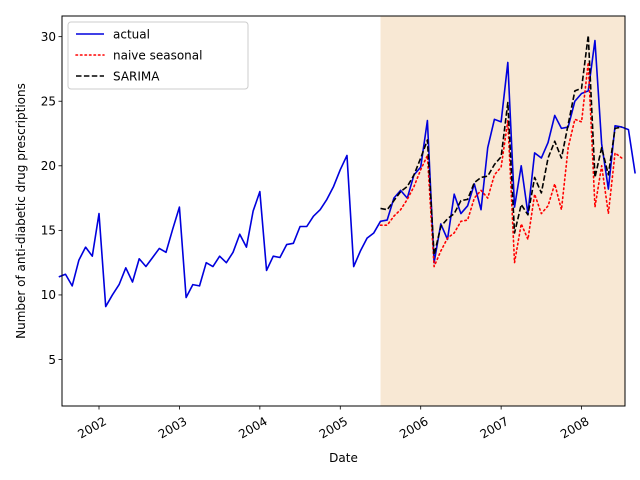 The height and width of the screenshot is (480, 640). I want to click on y-tick-label: 15, so click(48, 231).